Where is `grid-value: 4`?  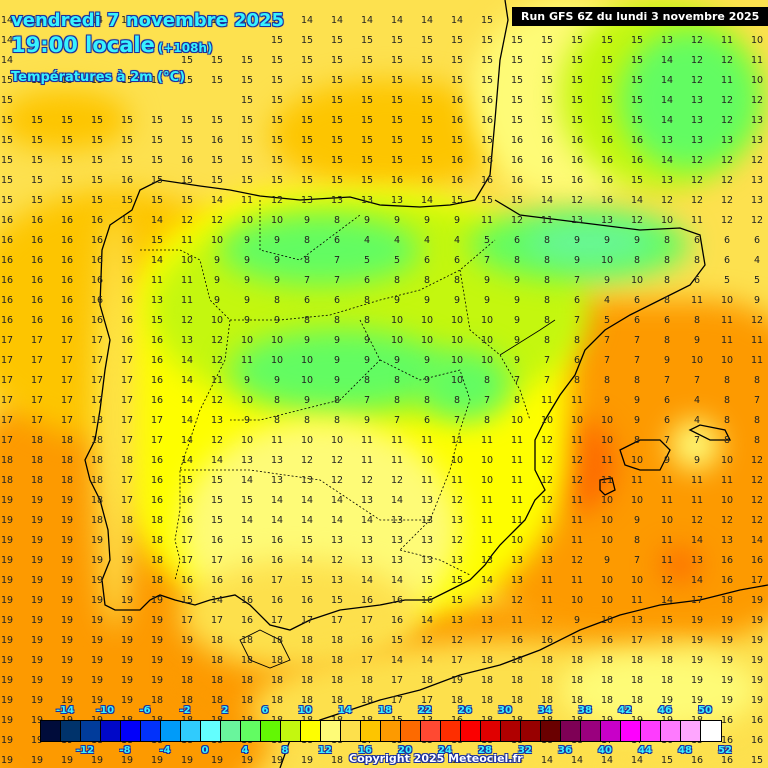
grid-value: 4 is located at coordinates (757, 260).